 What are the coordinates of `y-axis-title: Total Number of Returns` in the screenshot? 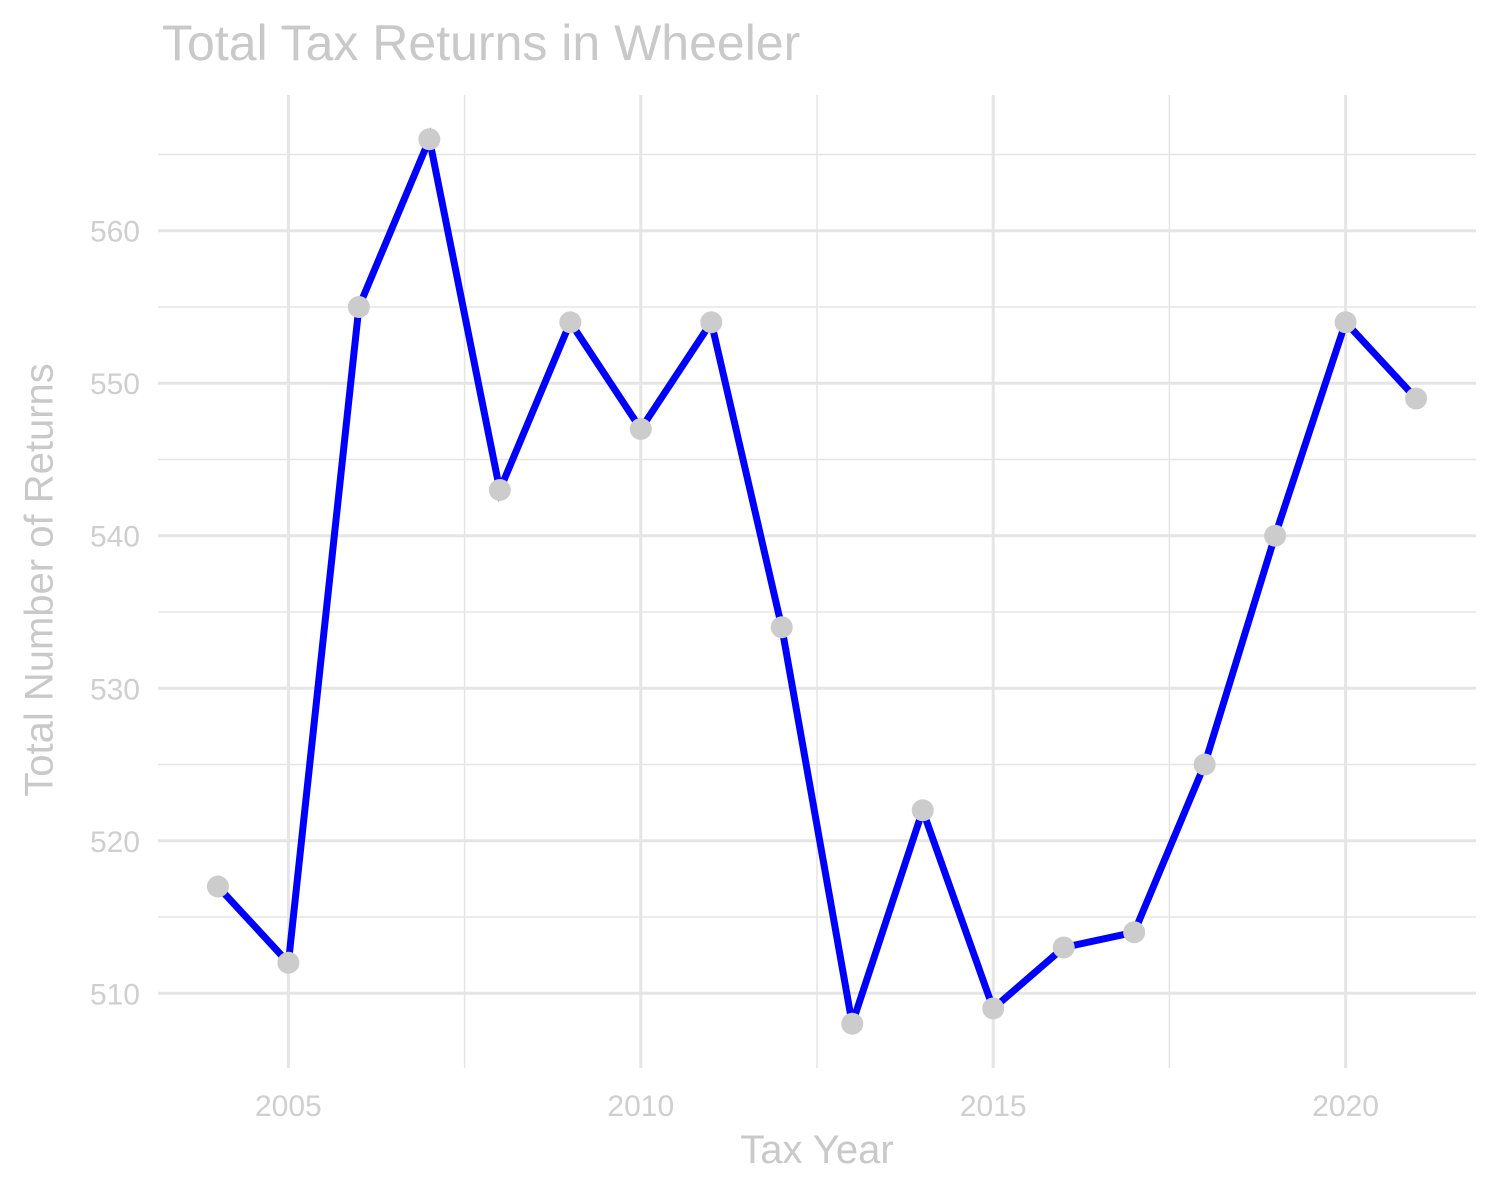 It's located at (39, 580).